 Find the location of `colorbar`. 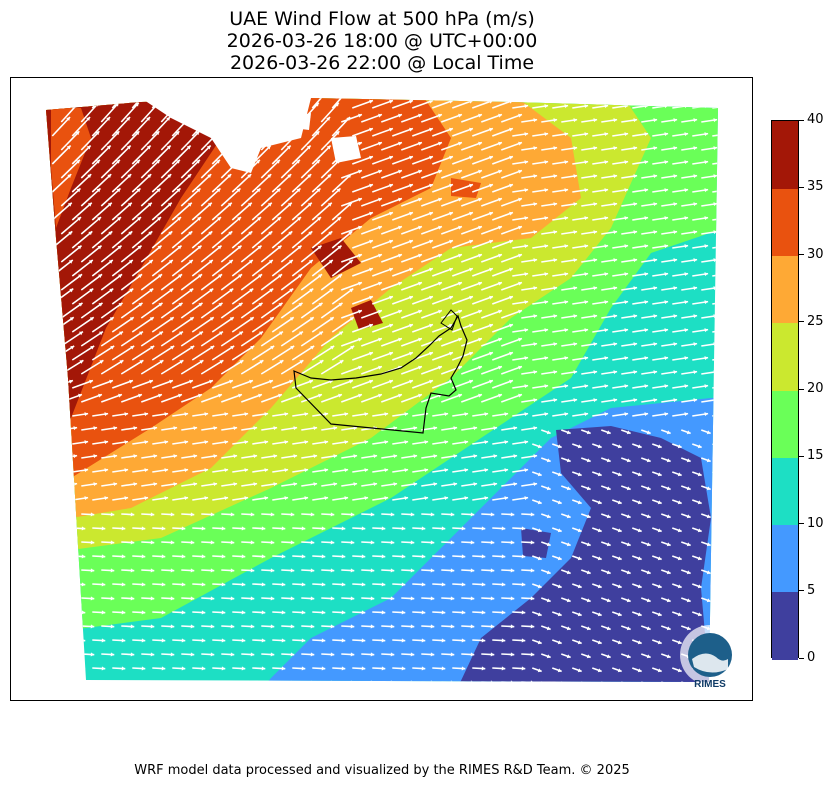

colorbar is located at coordinates (785, 390).